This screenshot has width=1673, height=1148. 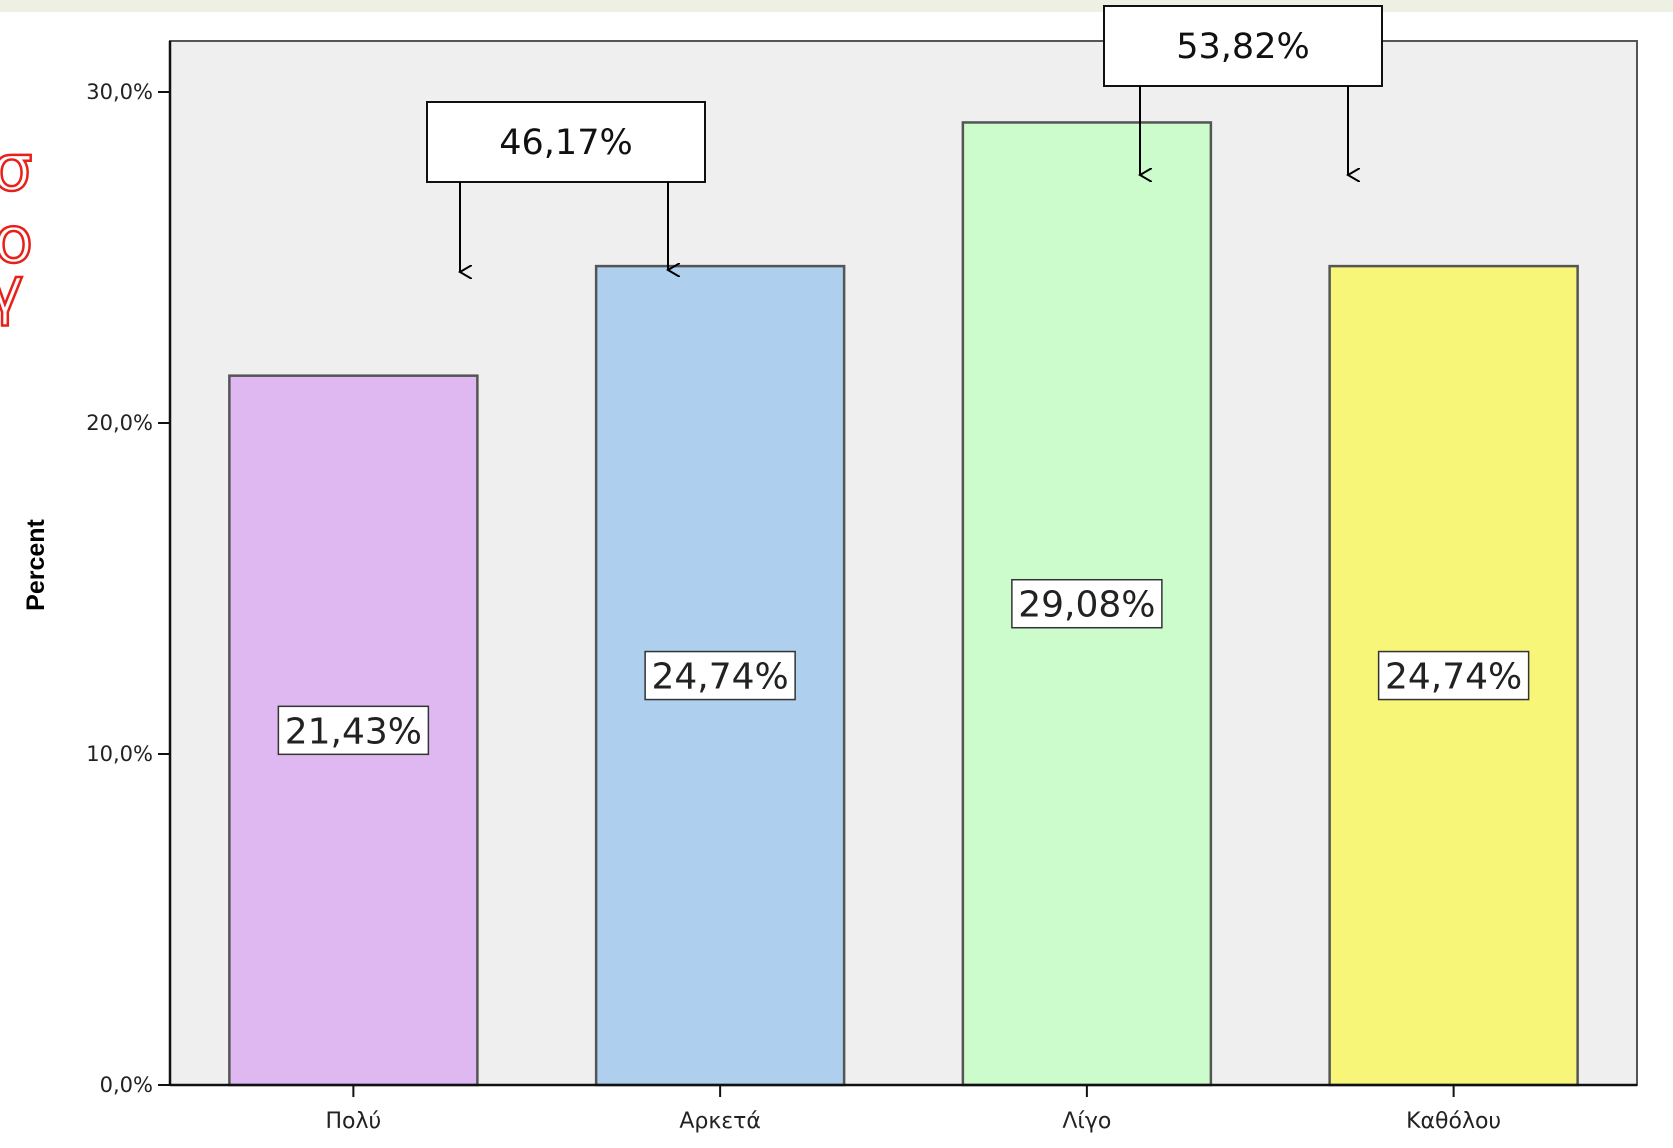 I want to click on red-decoration: σ ο γ, so click(x=17, y=230).